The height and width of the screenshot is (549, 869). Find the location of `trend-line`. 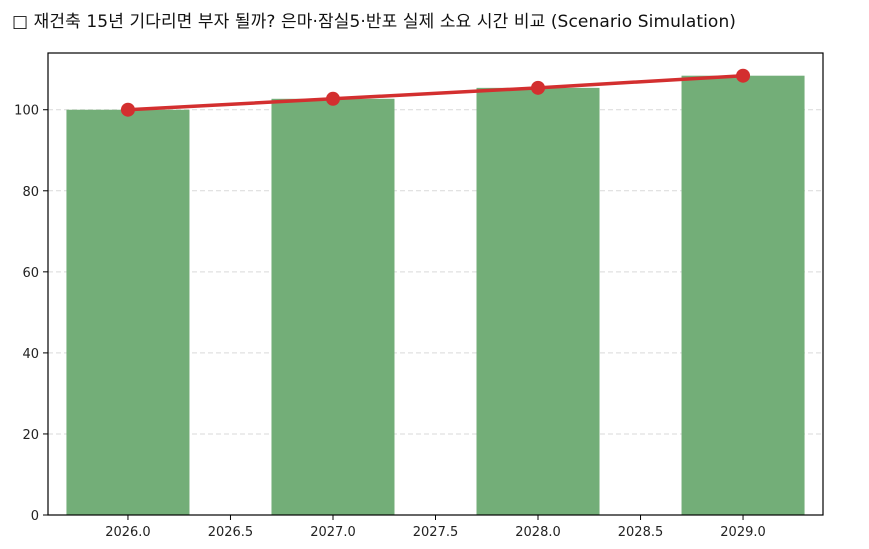

trend-line is located at coordinates (435, 92).